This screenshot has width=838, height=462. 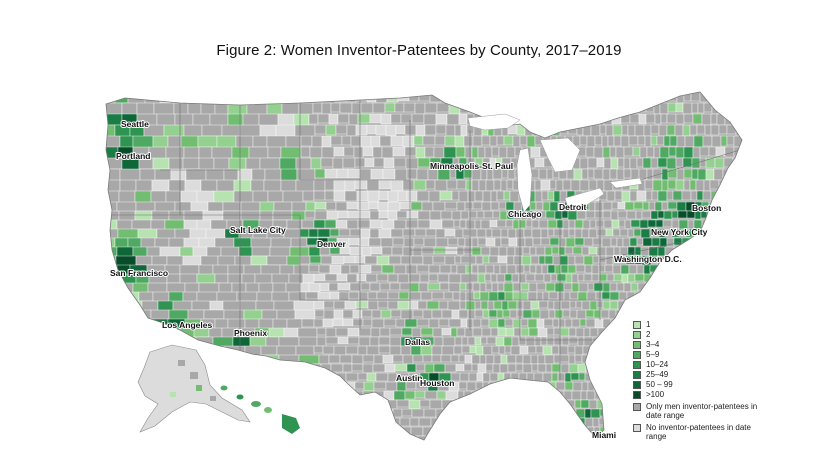 I want to click on city-label: Los Angeles, so click(x=187, y=325).